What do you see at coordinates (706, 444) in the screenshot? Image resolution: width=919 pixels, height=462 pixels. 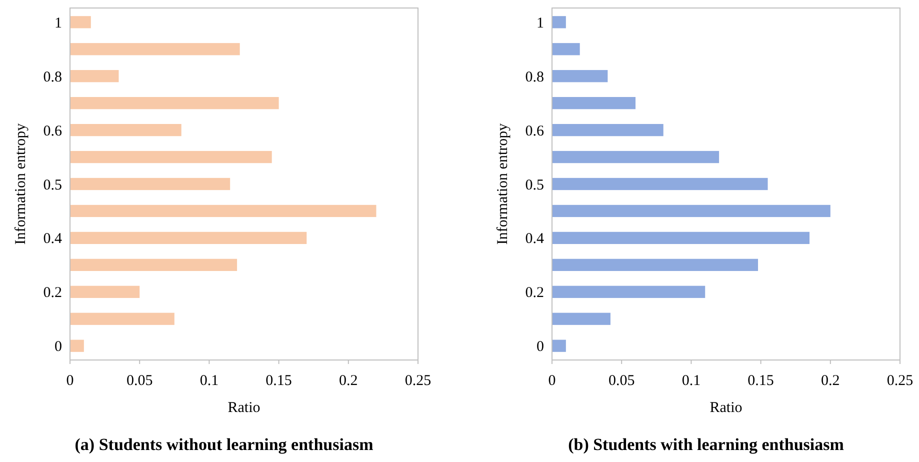 I see `text: (b) Students with learning enthusiasm` at bounding box center [706, 444].